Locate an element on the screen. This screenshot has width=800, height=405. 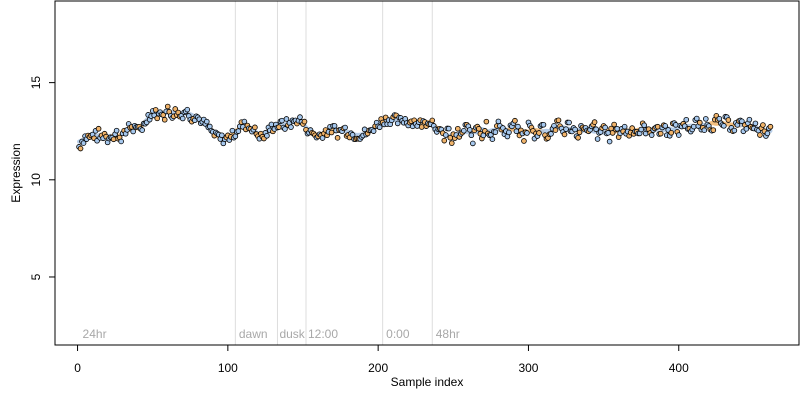
reference-annotation: 0:00 is located at coordinates (398, 334).